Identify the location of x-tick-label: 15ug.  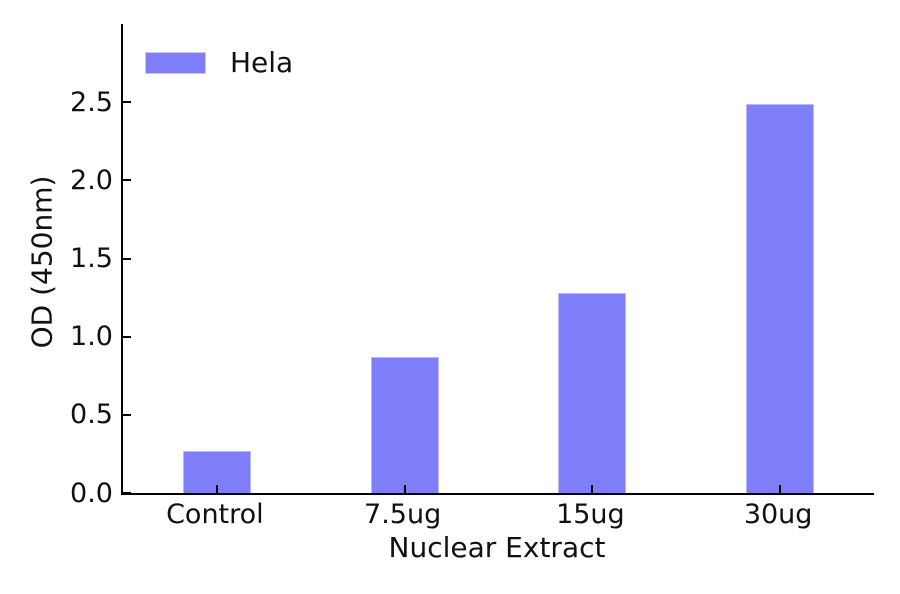
(590, 514).